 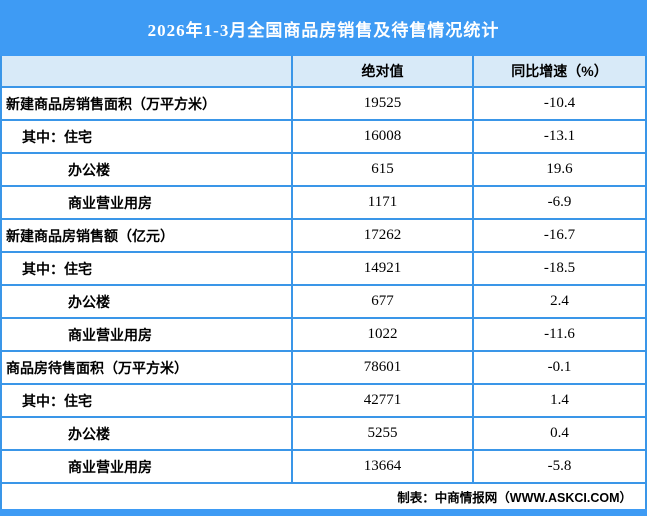 What do you see at coordinates (559, 235) in the screenshot?
I see `growth-rate-cell: -16.7` at bounding box center [559, 235].